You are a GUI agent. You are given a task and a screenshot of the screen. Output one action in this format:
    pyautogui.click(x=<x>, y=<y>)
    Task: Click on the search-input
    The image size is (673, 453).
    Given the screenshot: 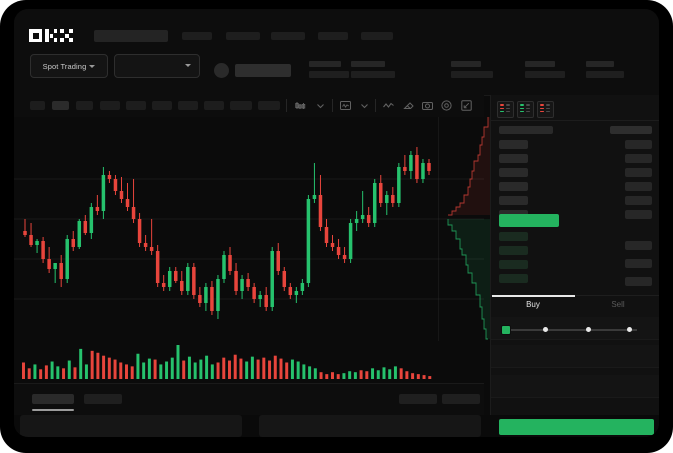 What is the action you would take?
    pyautogui.click(x=131, y=36)
    